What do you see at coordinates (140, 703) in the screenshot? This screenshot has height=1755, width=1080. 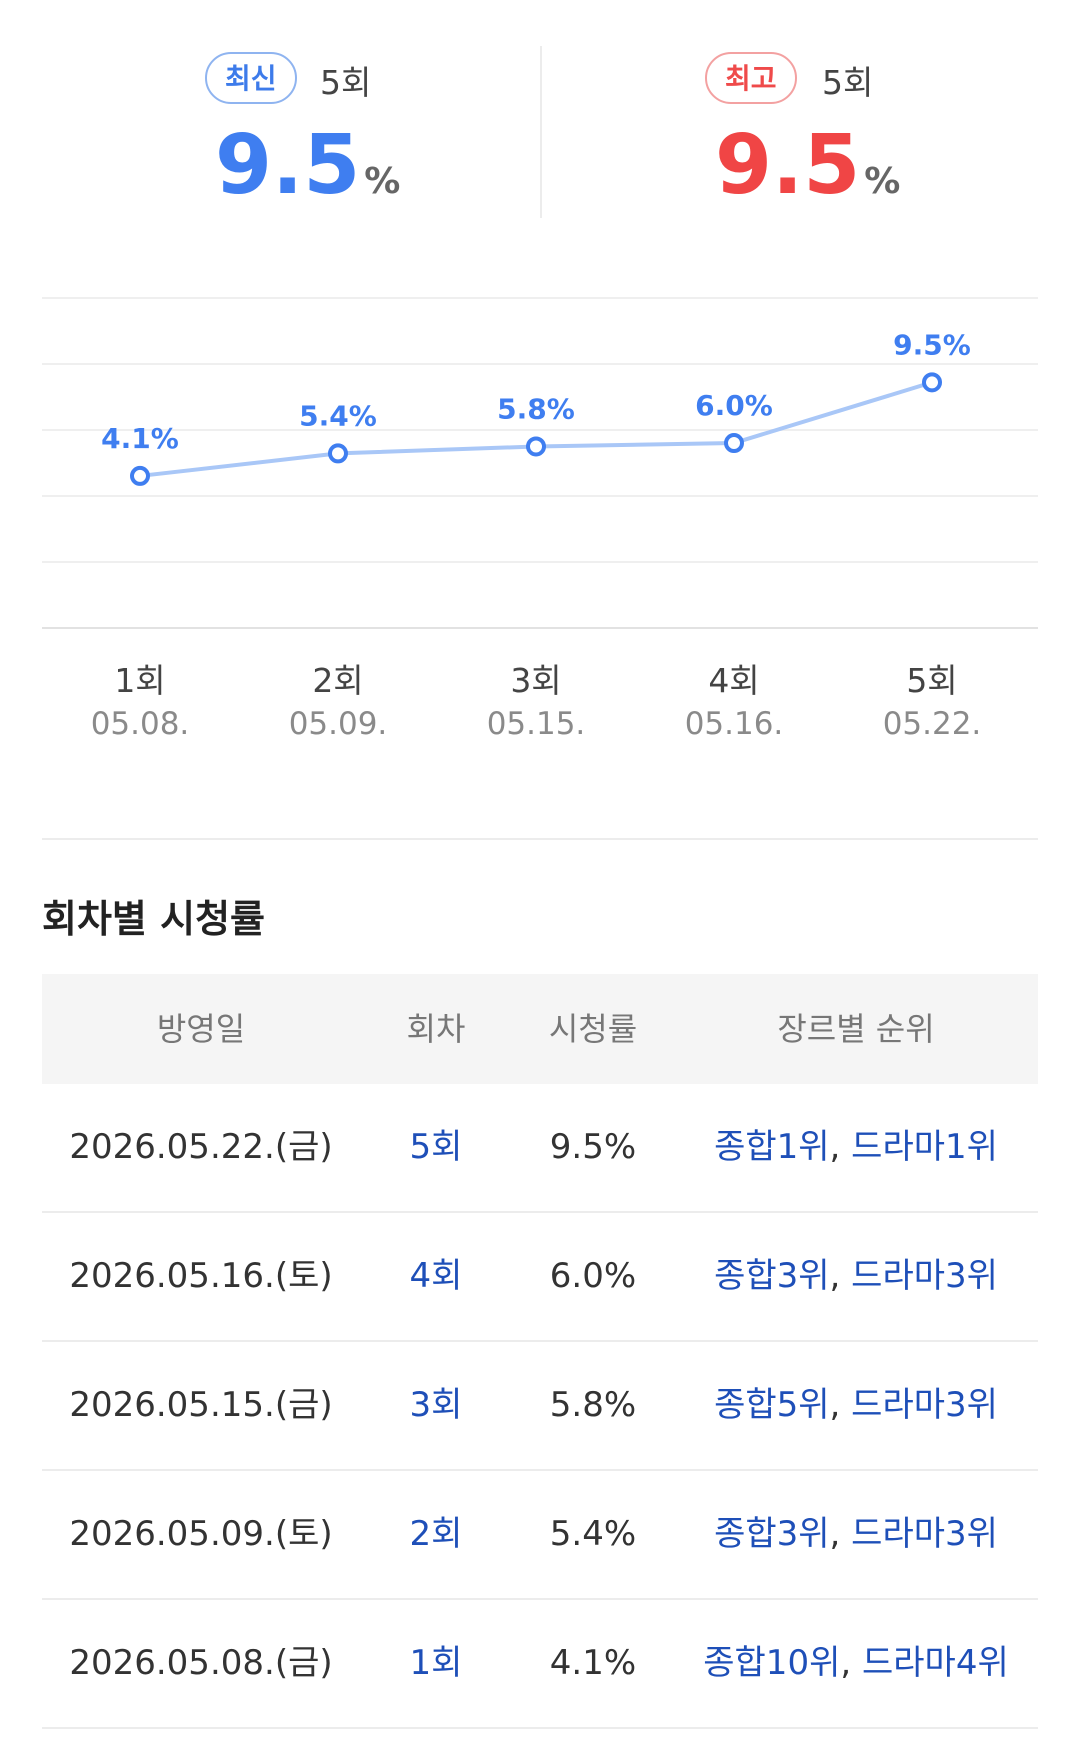 I see `x-tick-label: 1회 05.08.` at bounding box center [140, 703].